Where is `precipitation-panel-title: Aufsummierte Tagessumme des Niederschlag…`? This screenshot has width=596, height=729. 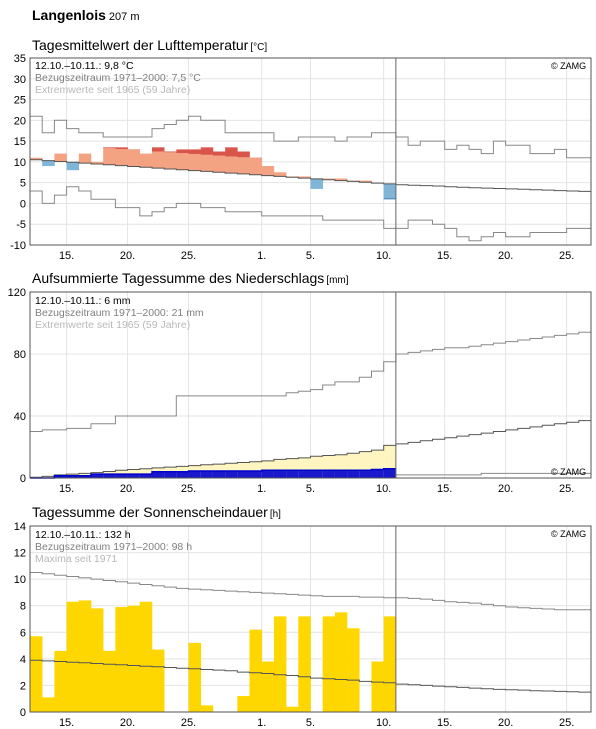
precipitation-panel-title: Aufsummierte Tagessumme des Niederschlag… is located at coordinates (190, 278).